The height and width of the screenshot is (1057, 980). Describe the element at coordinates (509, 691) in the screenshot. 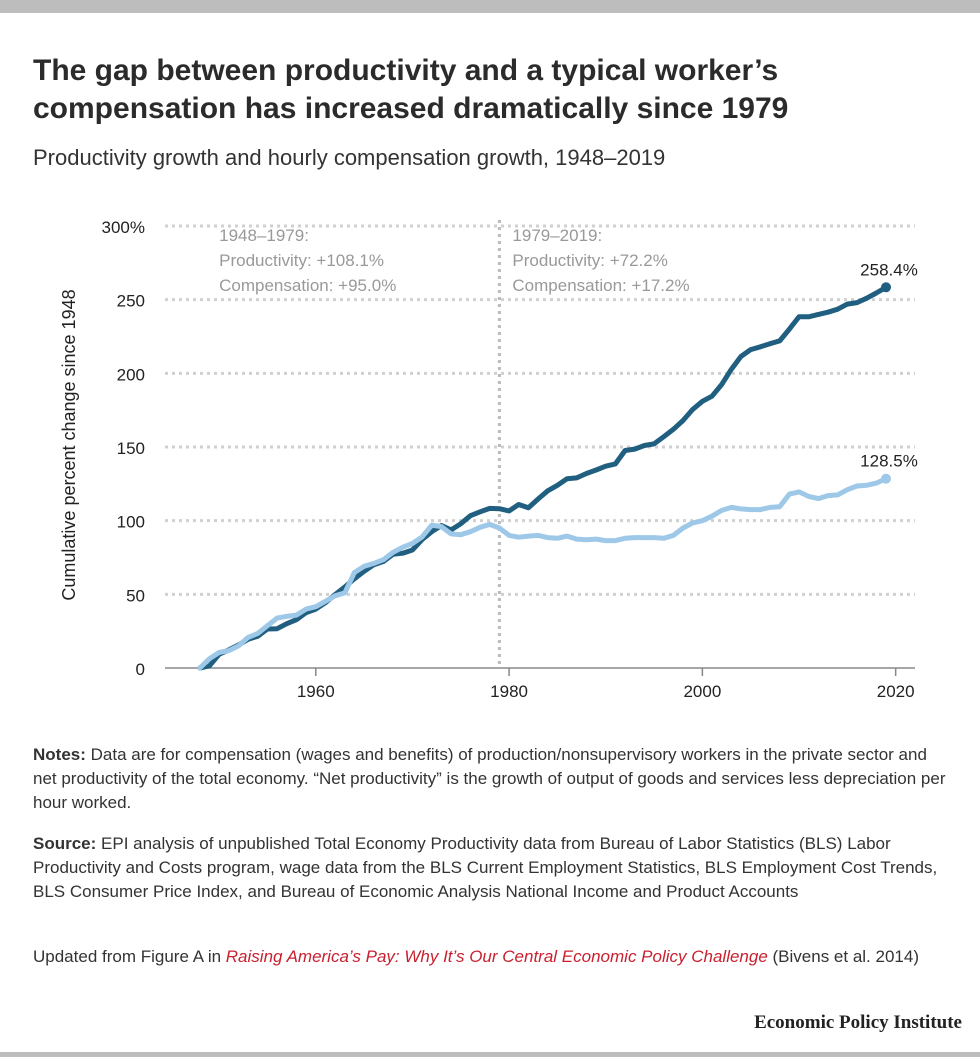

I see `x-tick-label: 1980` at that location.